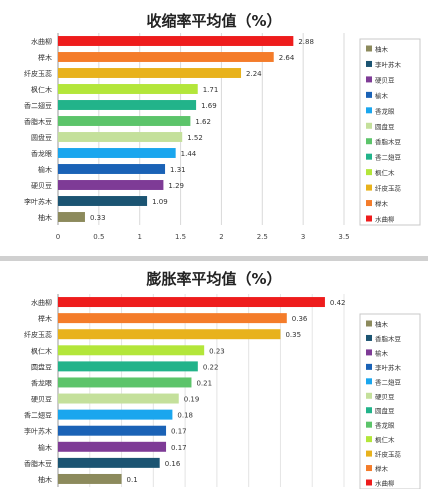 This screenshot has width=428, height=489. I want to click on data-label: 0.23, so click(217, 351).